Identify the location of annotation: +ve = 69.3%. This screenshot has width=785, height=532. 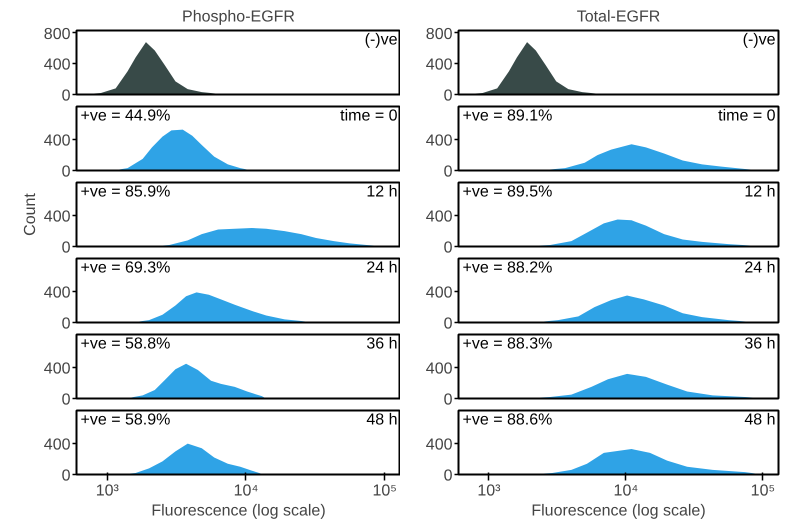
(125, 268).